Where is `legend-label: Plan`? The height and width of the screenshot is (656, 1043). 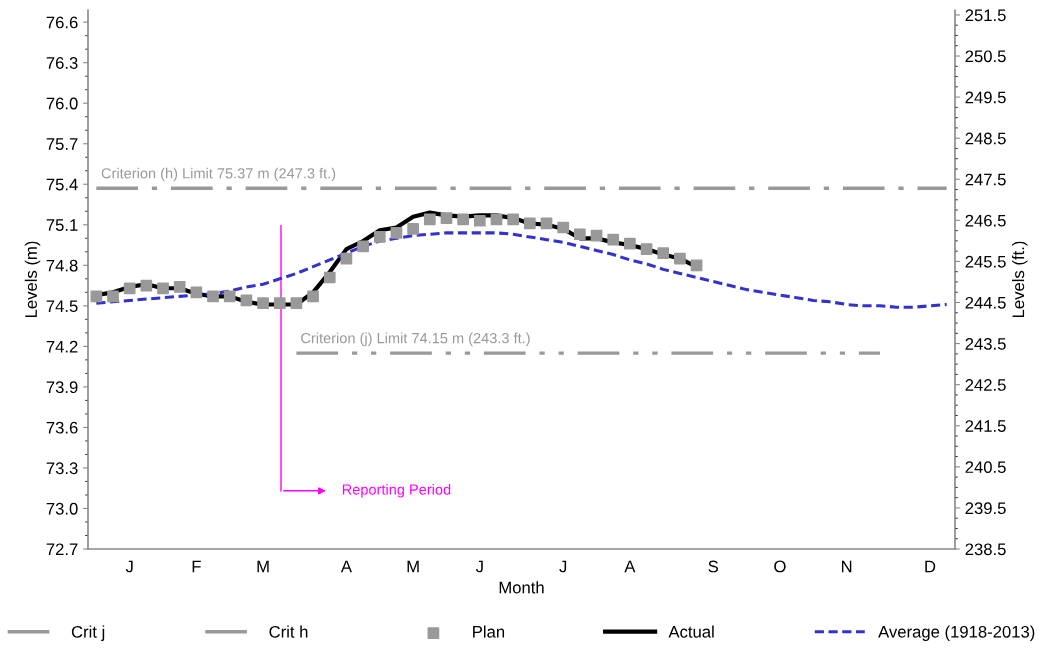
legend-label: Plan is located at coordinates (489, 631).